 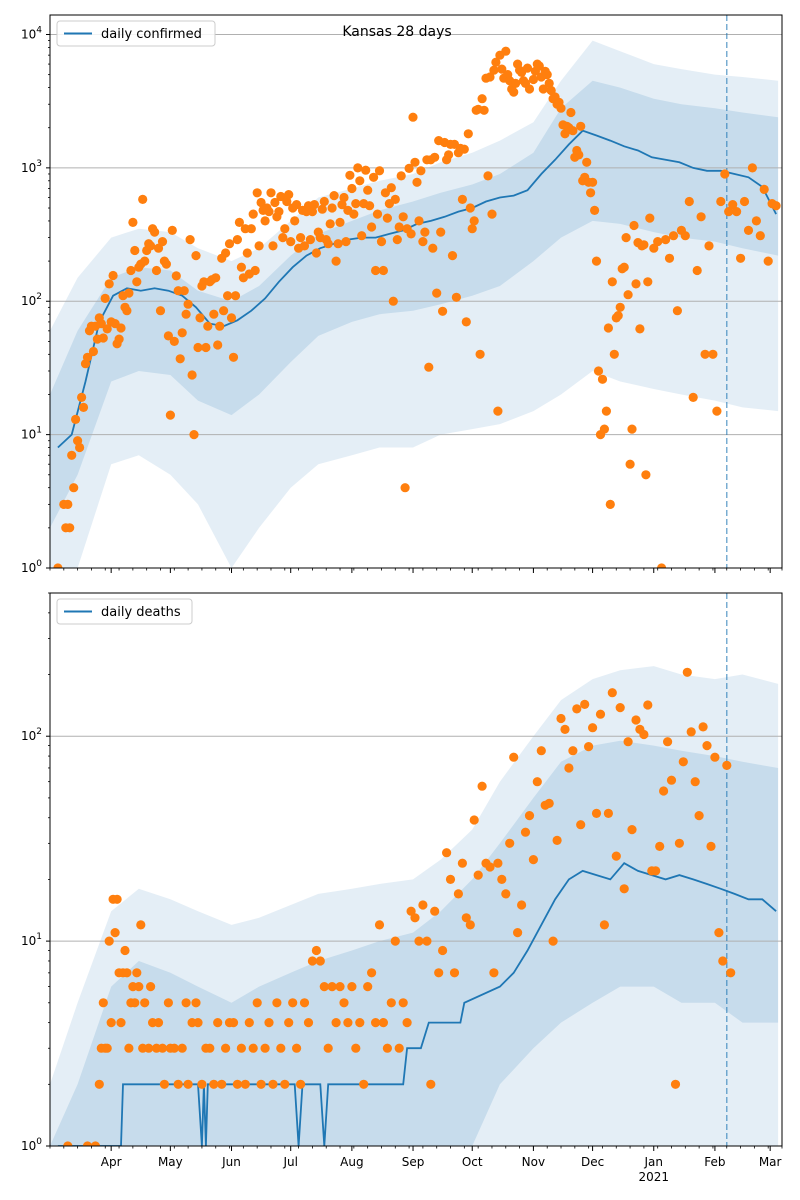 I want to click on confirmed-legend-box, so click(x=136, y=33).